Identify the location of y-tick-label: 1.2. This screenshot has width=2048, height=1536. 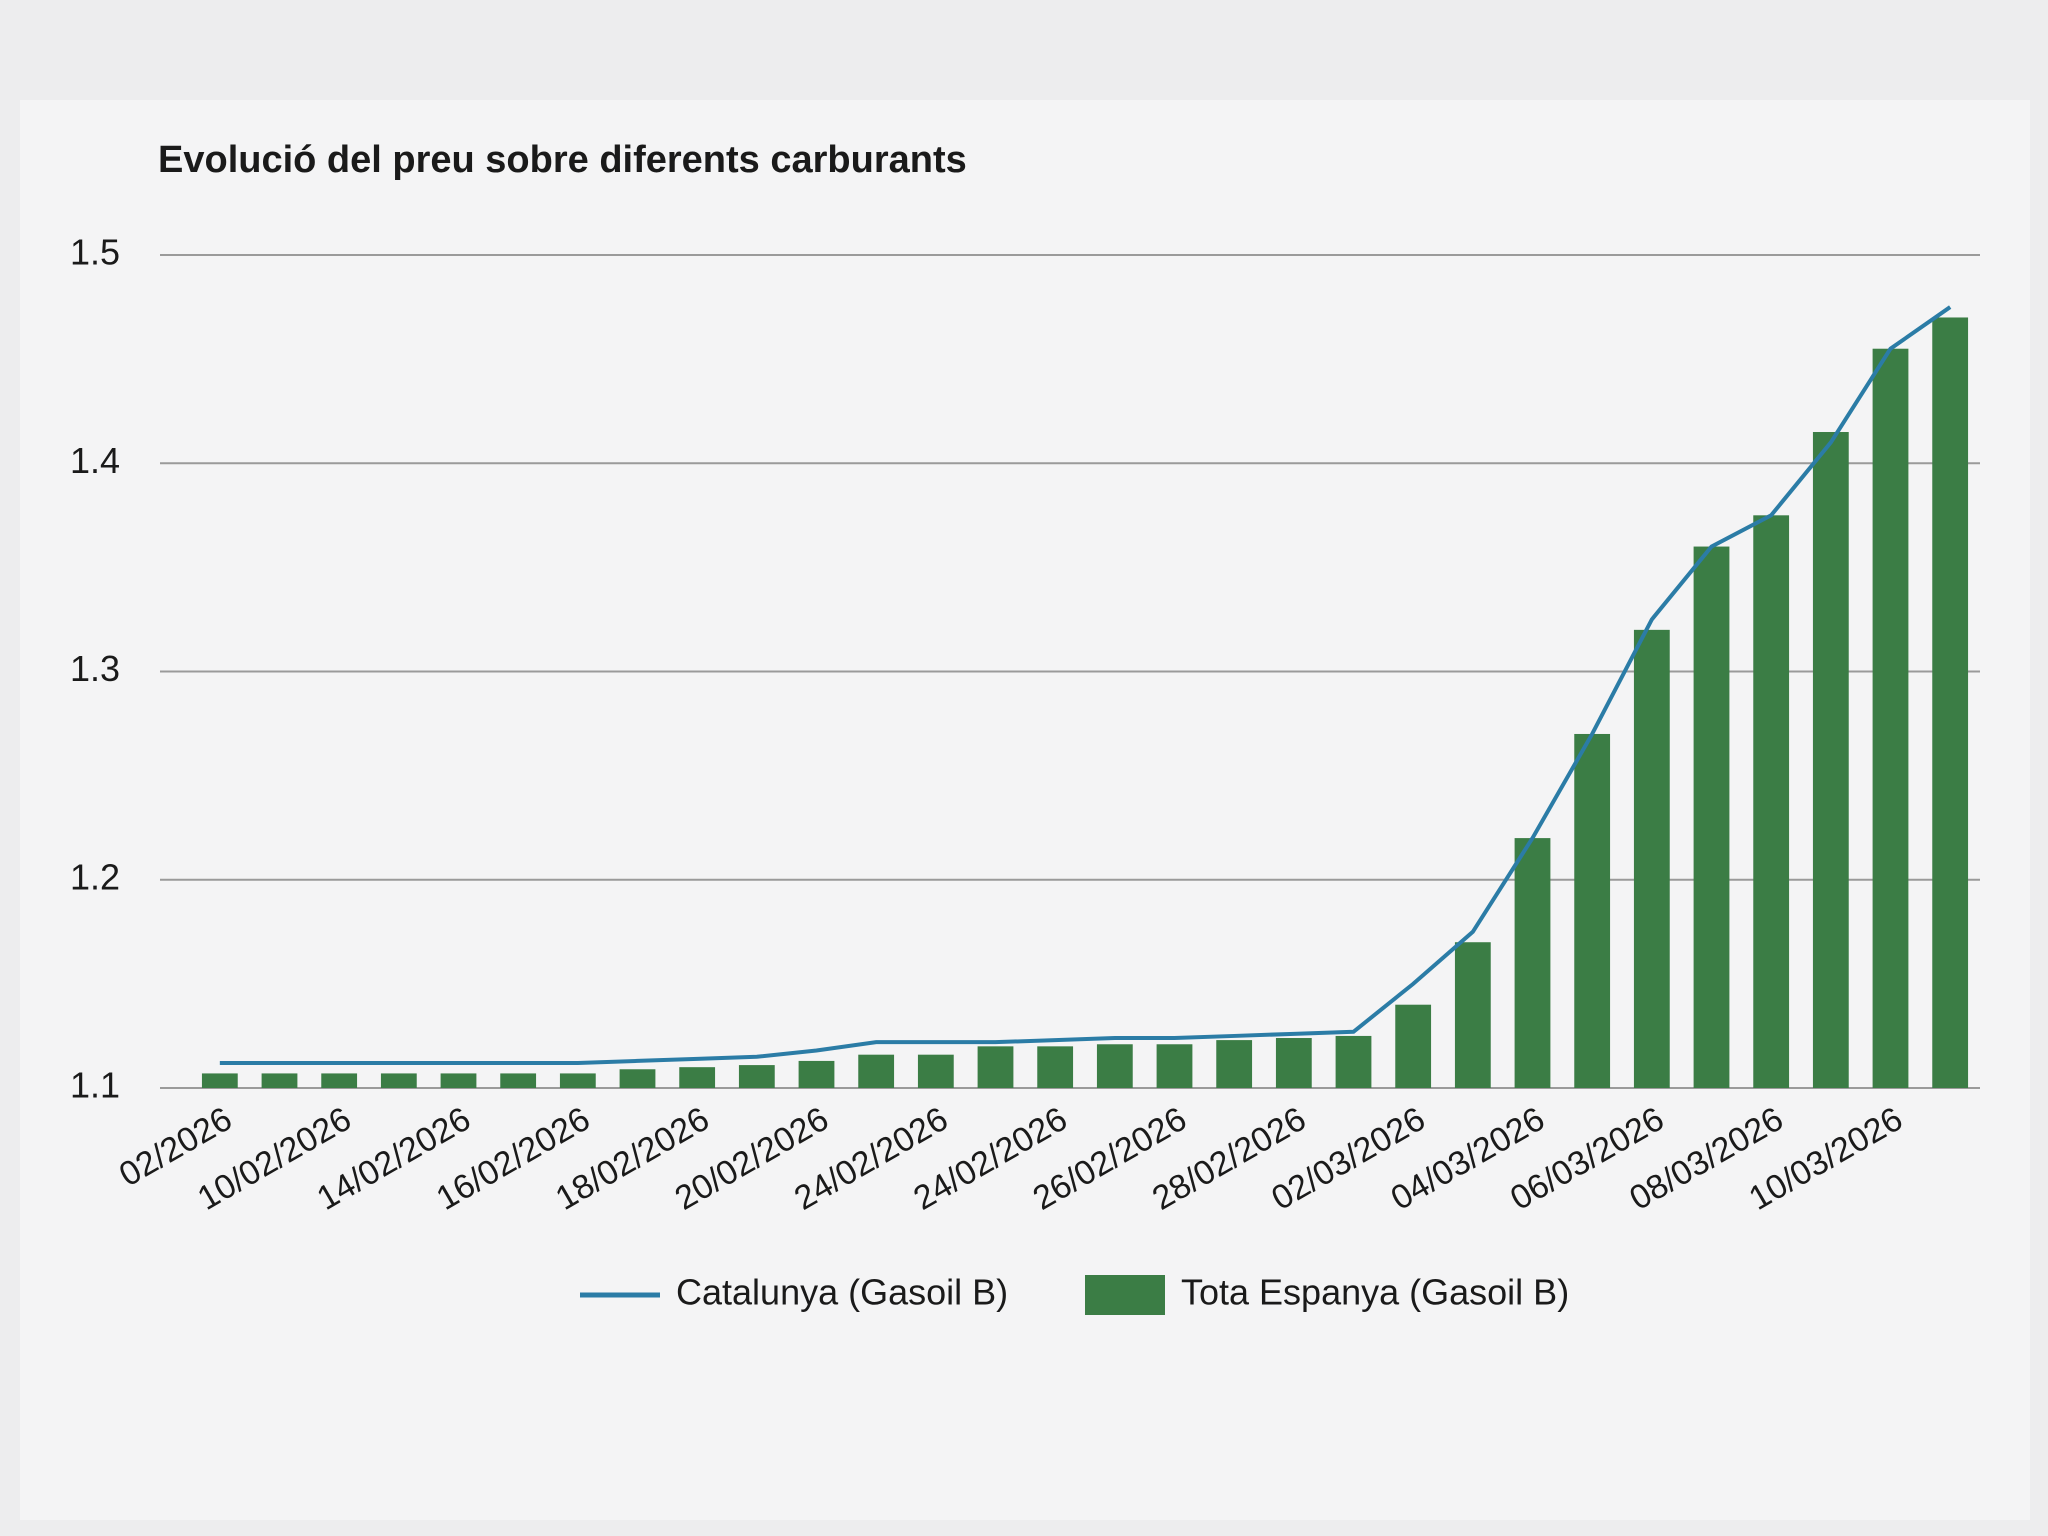
(95, 876).